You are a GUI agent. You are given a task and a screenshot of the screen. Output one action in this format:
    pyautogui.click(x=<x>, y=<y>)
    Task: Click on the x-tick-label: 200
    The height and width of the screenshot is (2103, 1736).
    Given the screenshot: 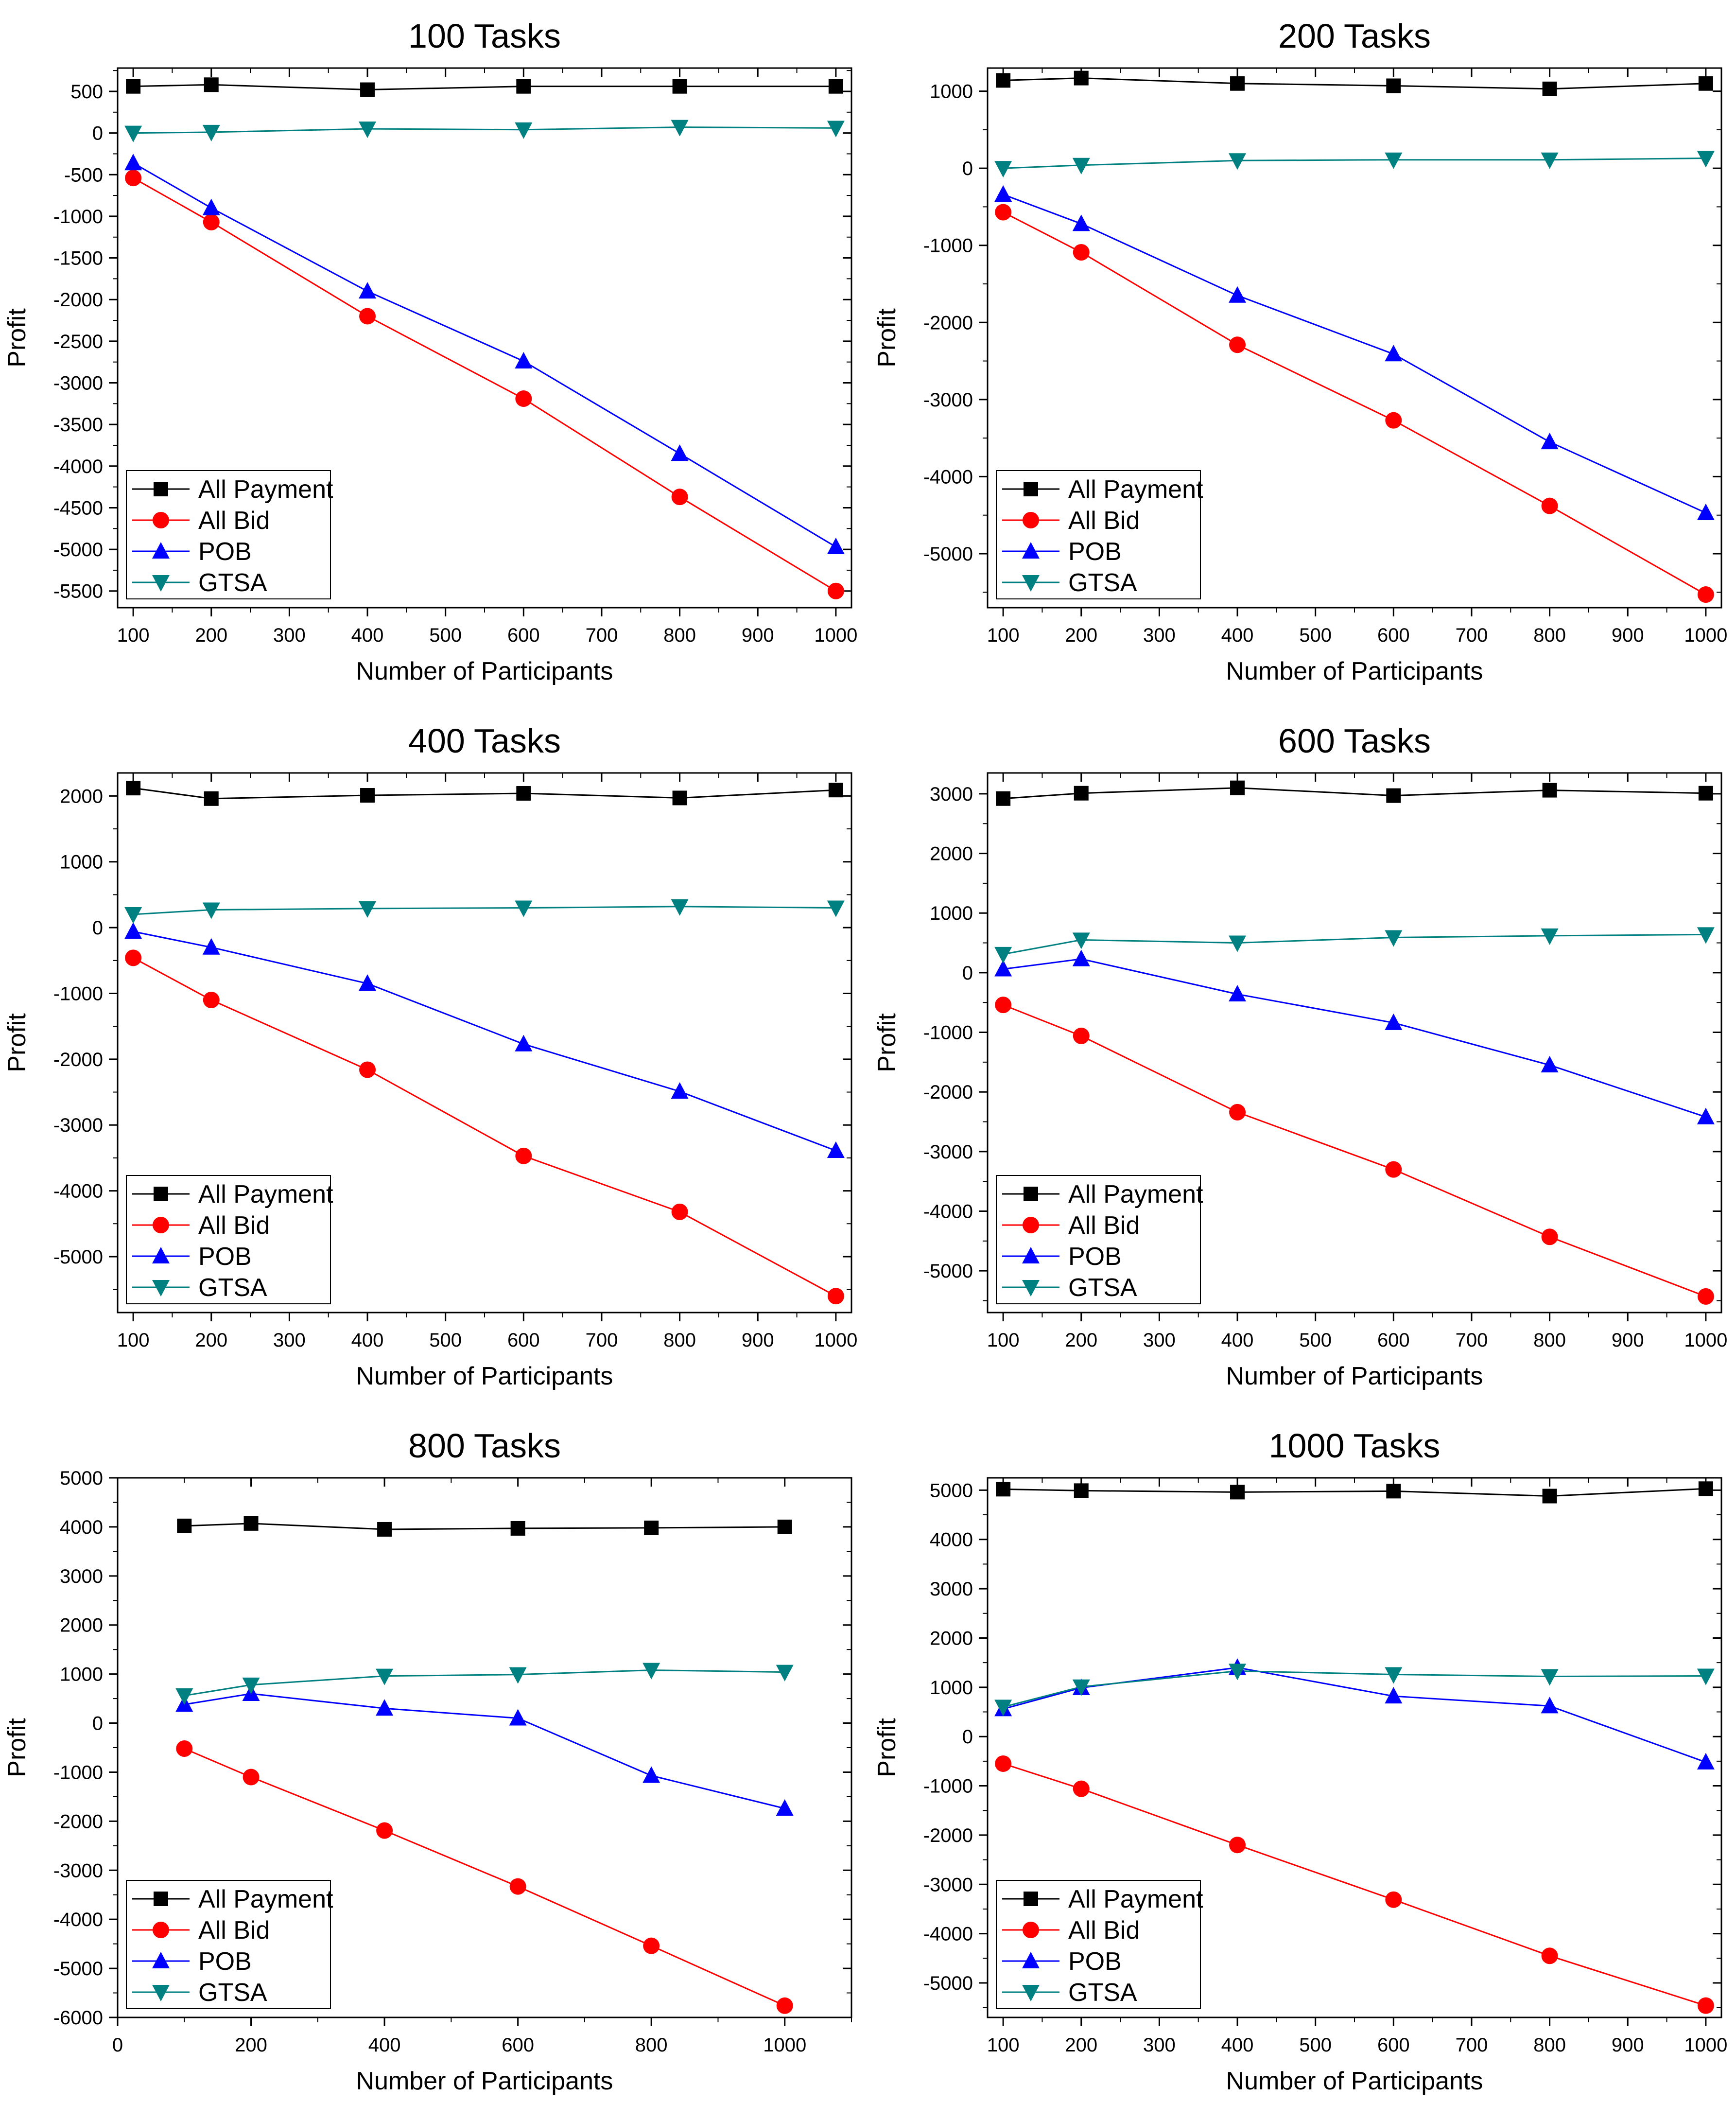 What is the action you would take?
    pyautogui.click(x=1081, y=1340)
    